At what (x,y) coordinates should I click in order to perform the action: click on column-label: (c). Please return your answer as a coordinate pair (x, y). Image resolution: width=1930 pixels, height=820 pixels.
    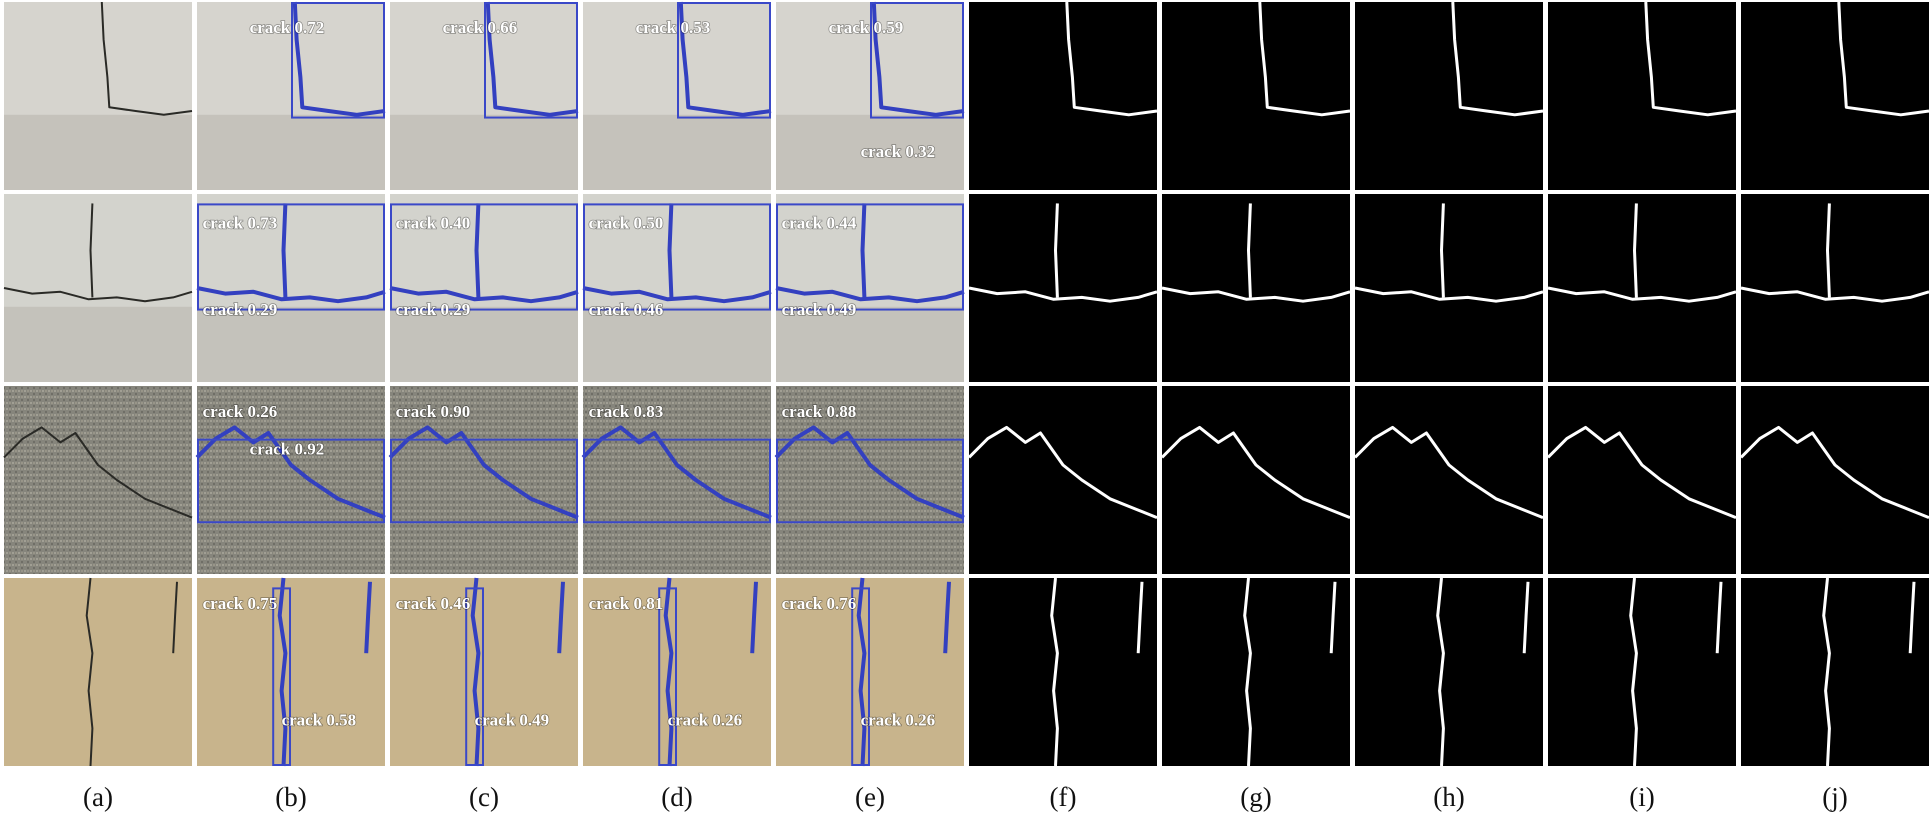
    Looking at the image, I should click on (484, 797).